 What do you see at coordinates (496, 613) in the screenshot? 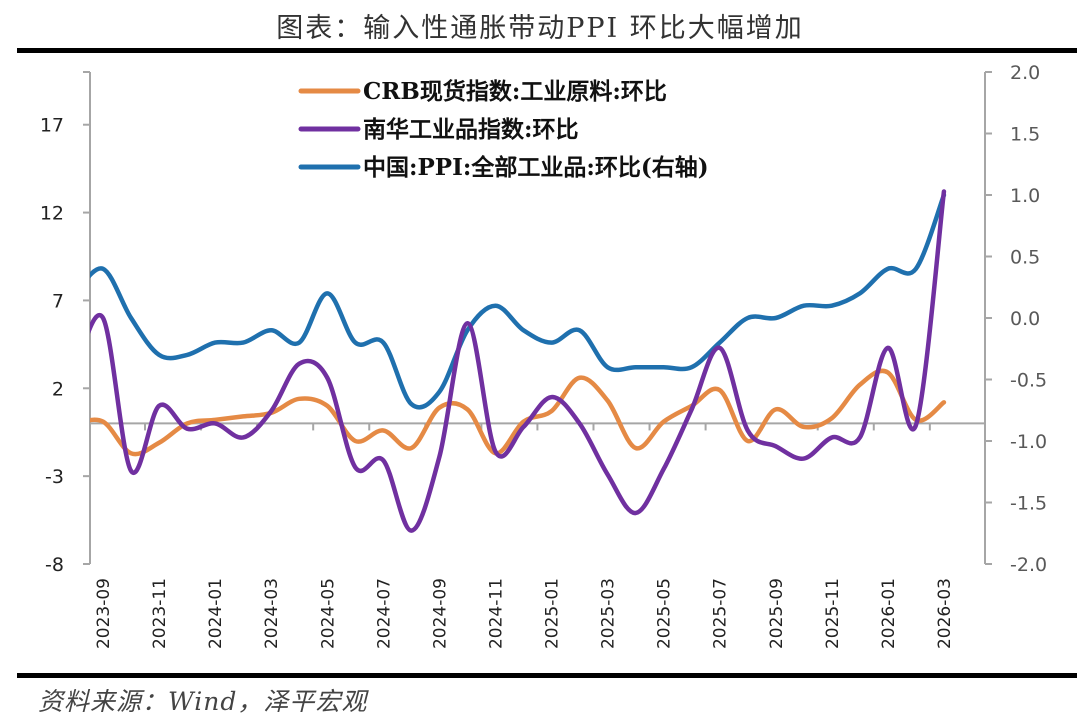
I see `x-axis-tick-label: 2024-11` at bounding box center [496, 613].